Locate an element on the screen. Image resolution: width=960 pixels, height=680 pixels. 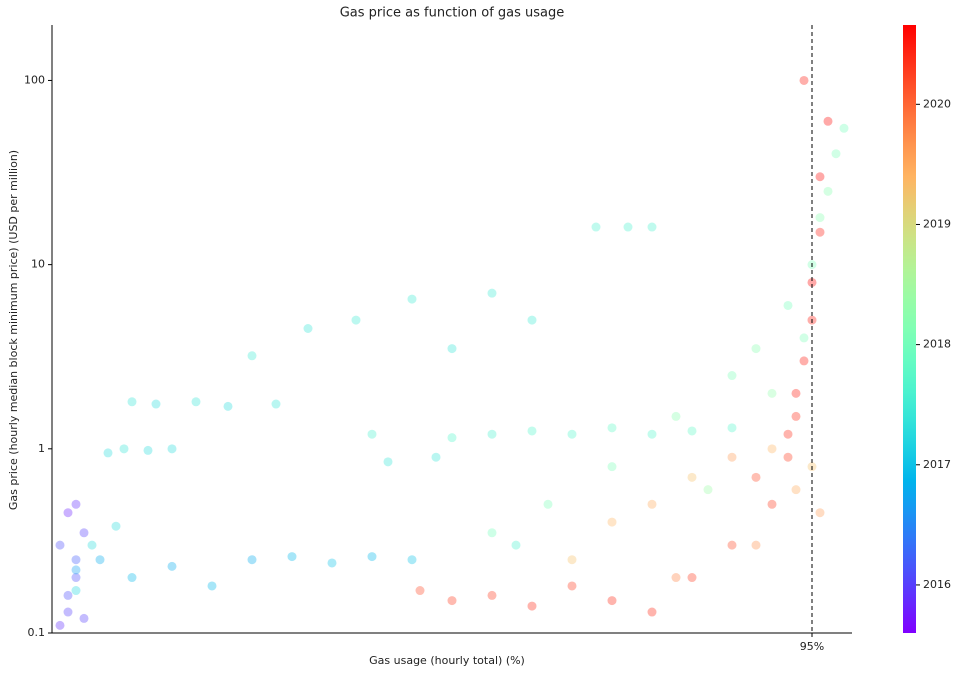
colorbar-fill is located at coordinates (909, 329).